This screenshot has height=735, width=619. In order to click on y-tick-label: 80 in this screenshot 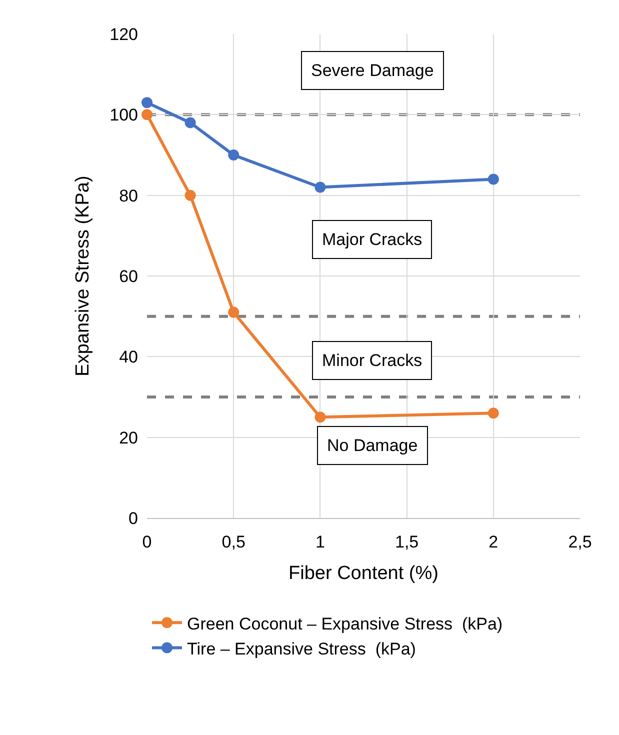, I will do `click(128, 196)`.